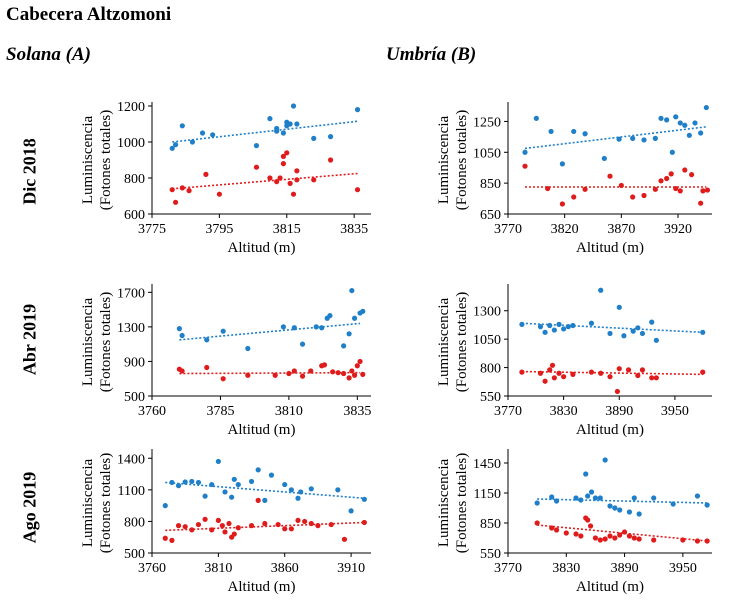  Describe the element at coordinates (262, 587) in the screenshot. I see `x-axis-title: Altitud (m)` at that location.